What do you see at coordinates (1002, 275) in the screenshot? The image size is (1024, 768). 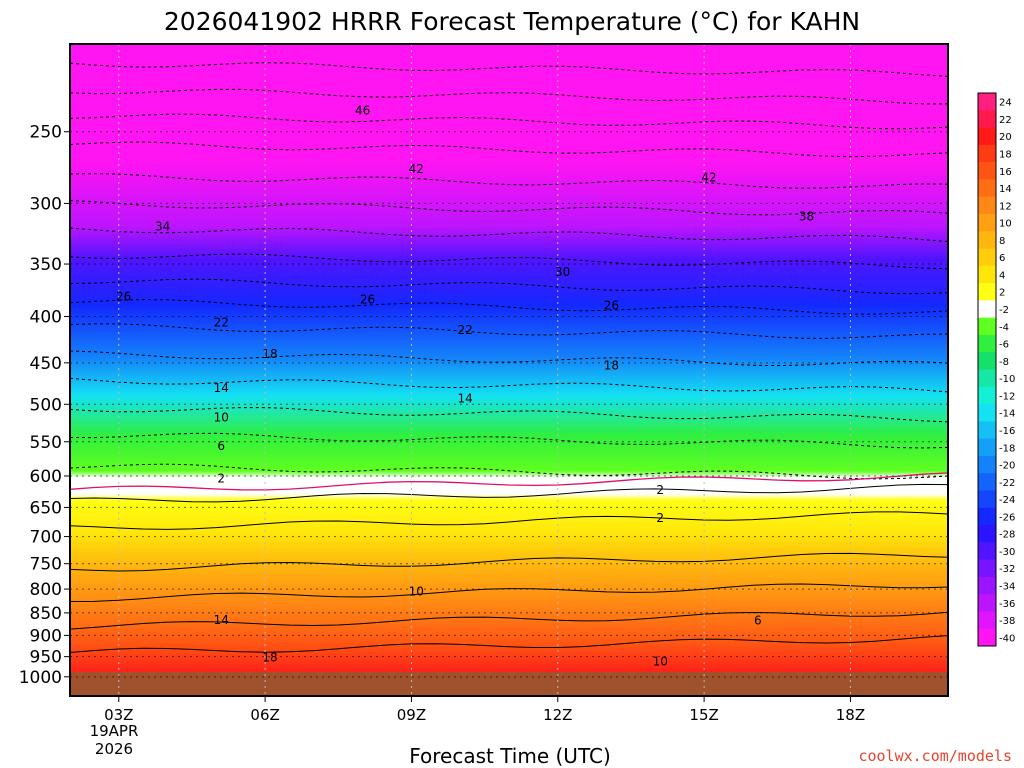 I see `colorbar-tick-label: 4` at bounding box center [1002, 275].